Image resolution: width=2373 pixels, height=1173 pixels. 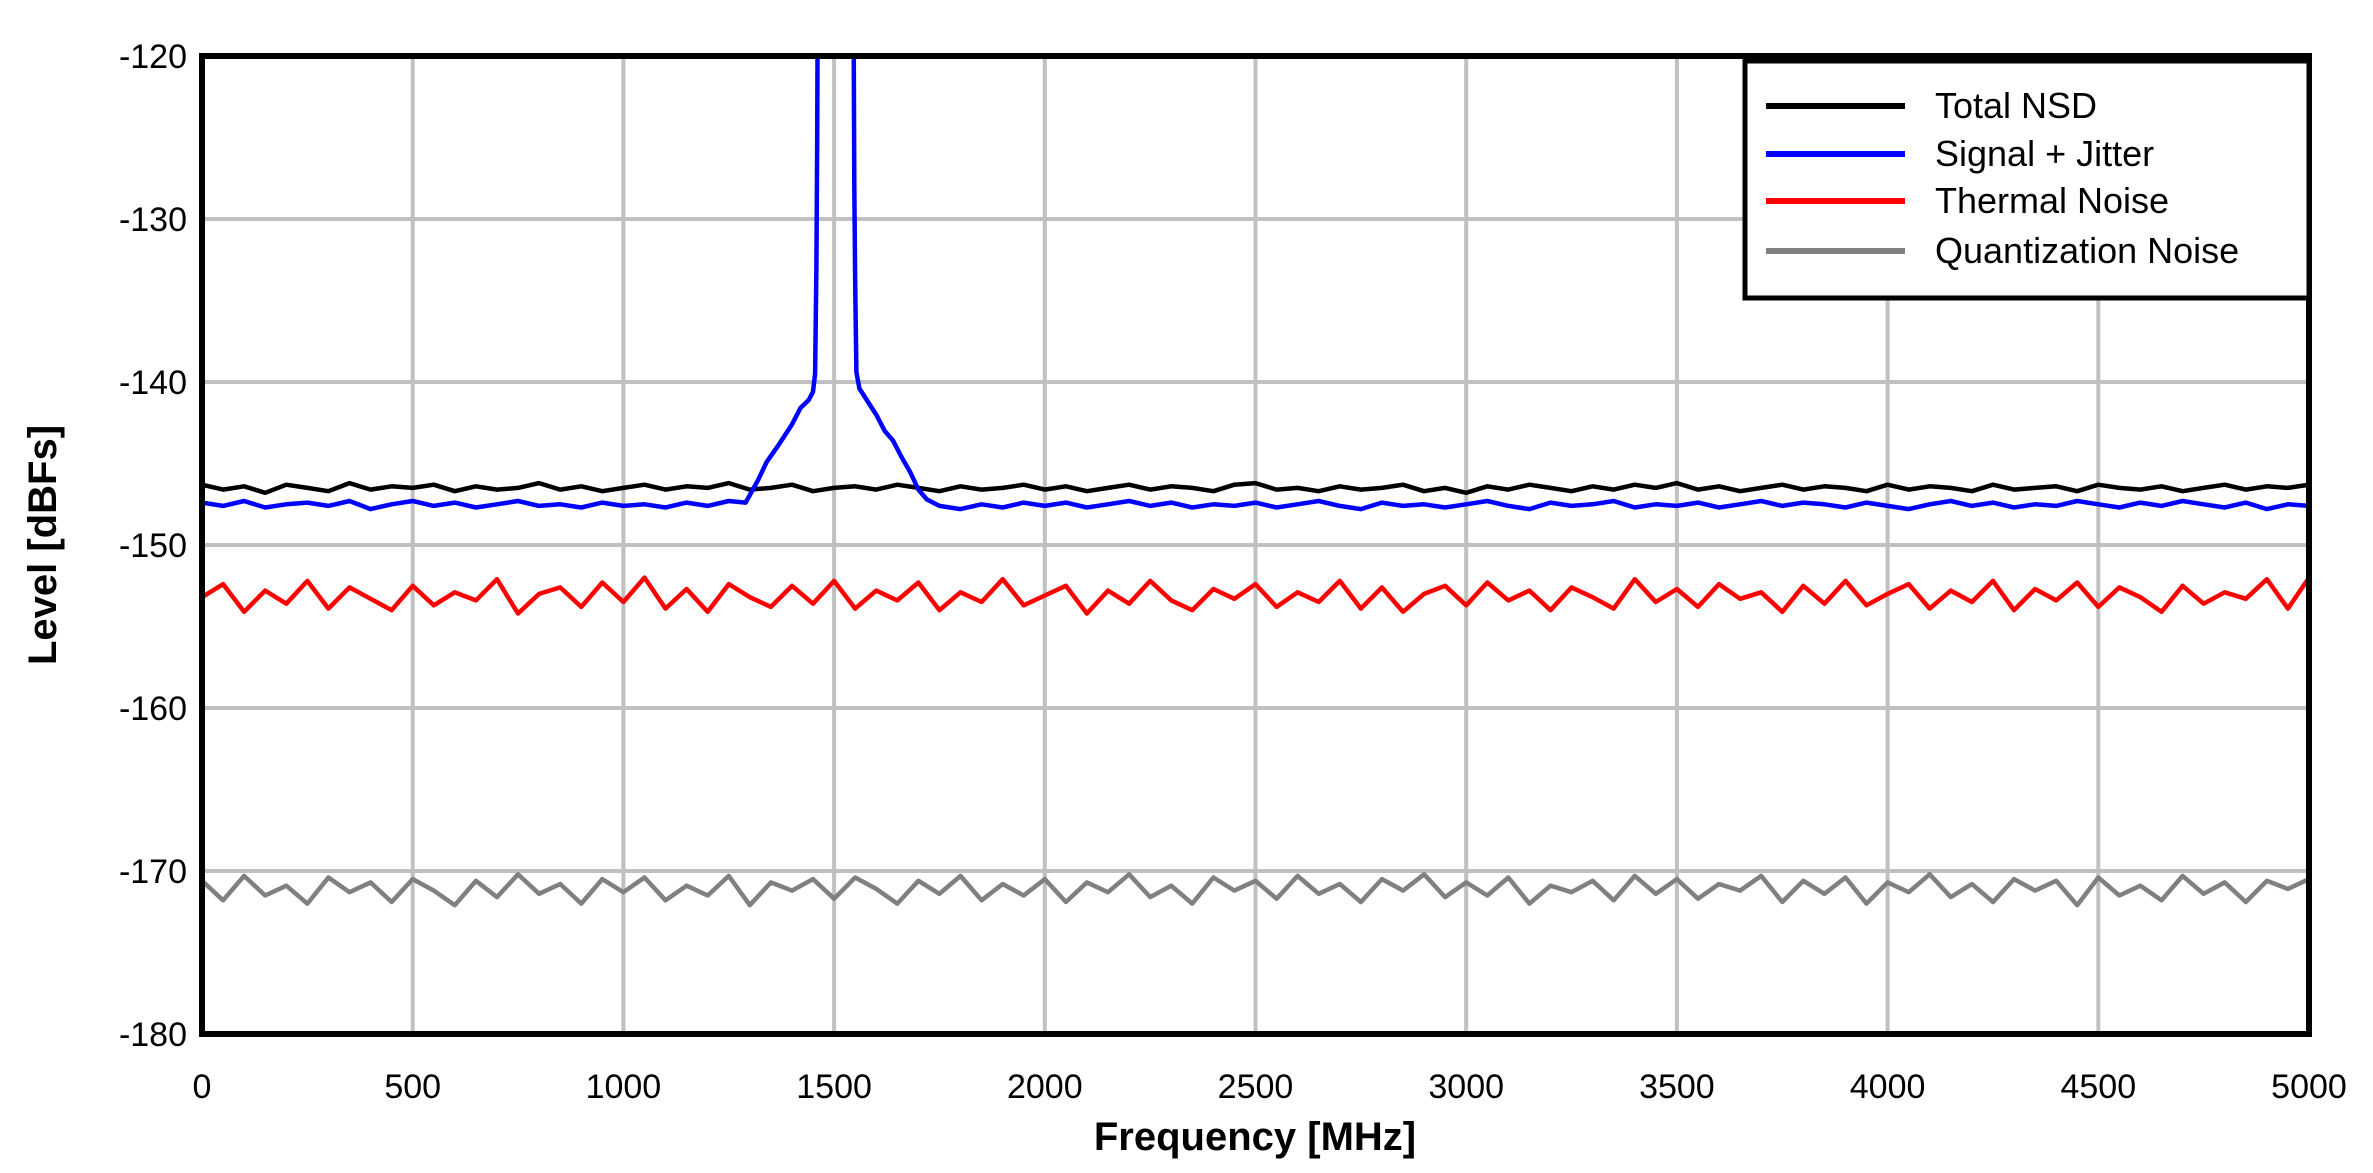 I want to click on x-tick-label: 0, so click(x=202, y=1087).